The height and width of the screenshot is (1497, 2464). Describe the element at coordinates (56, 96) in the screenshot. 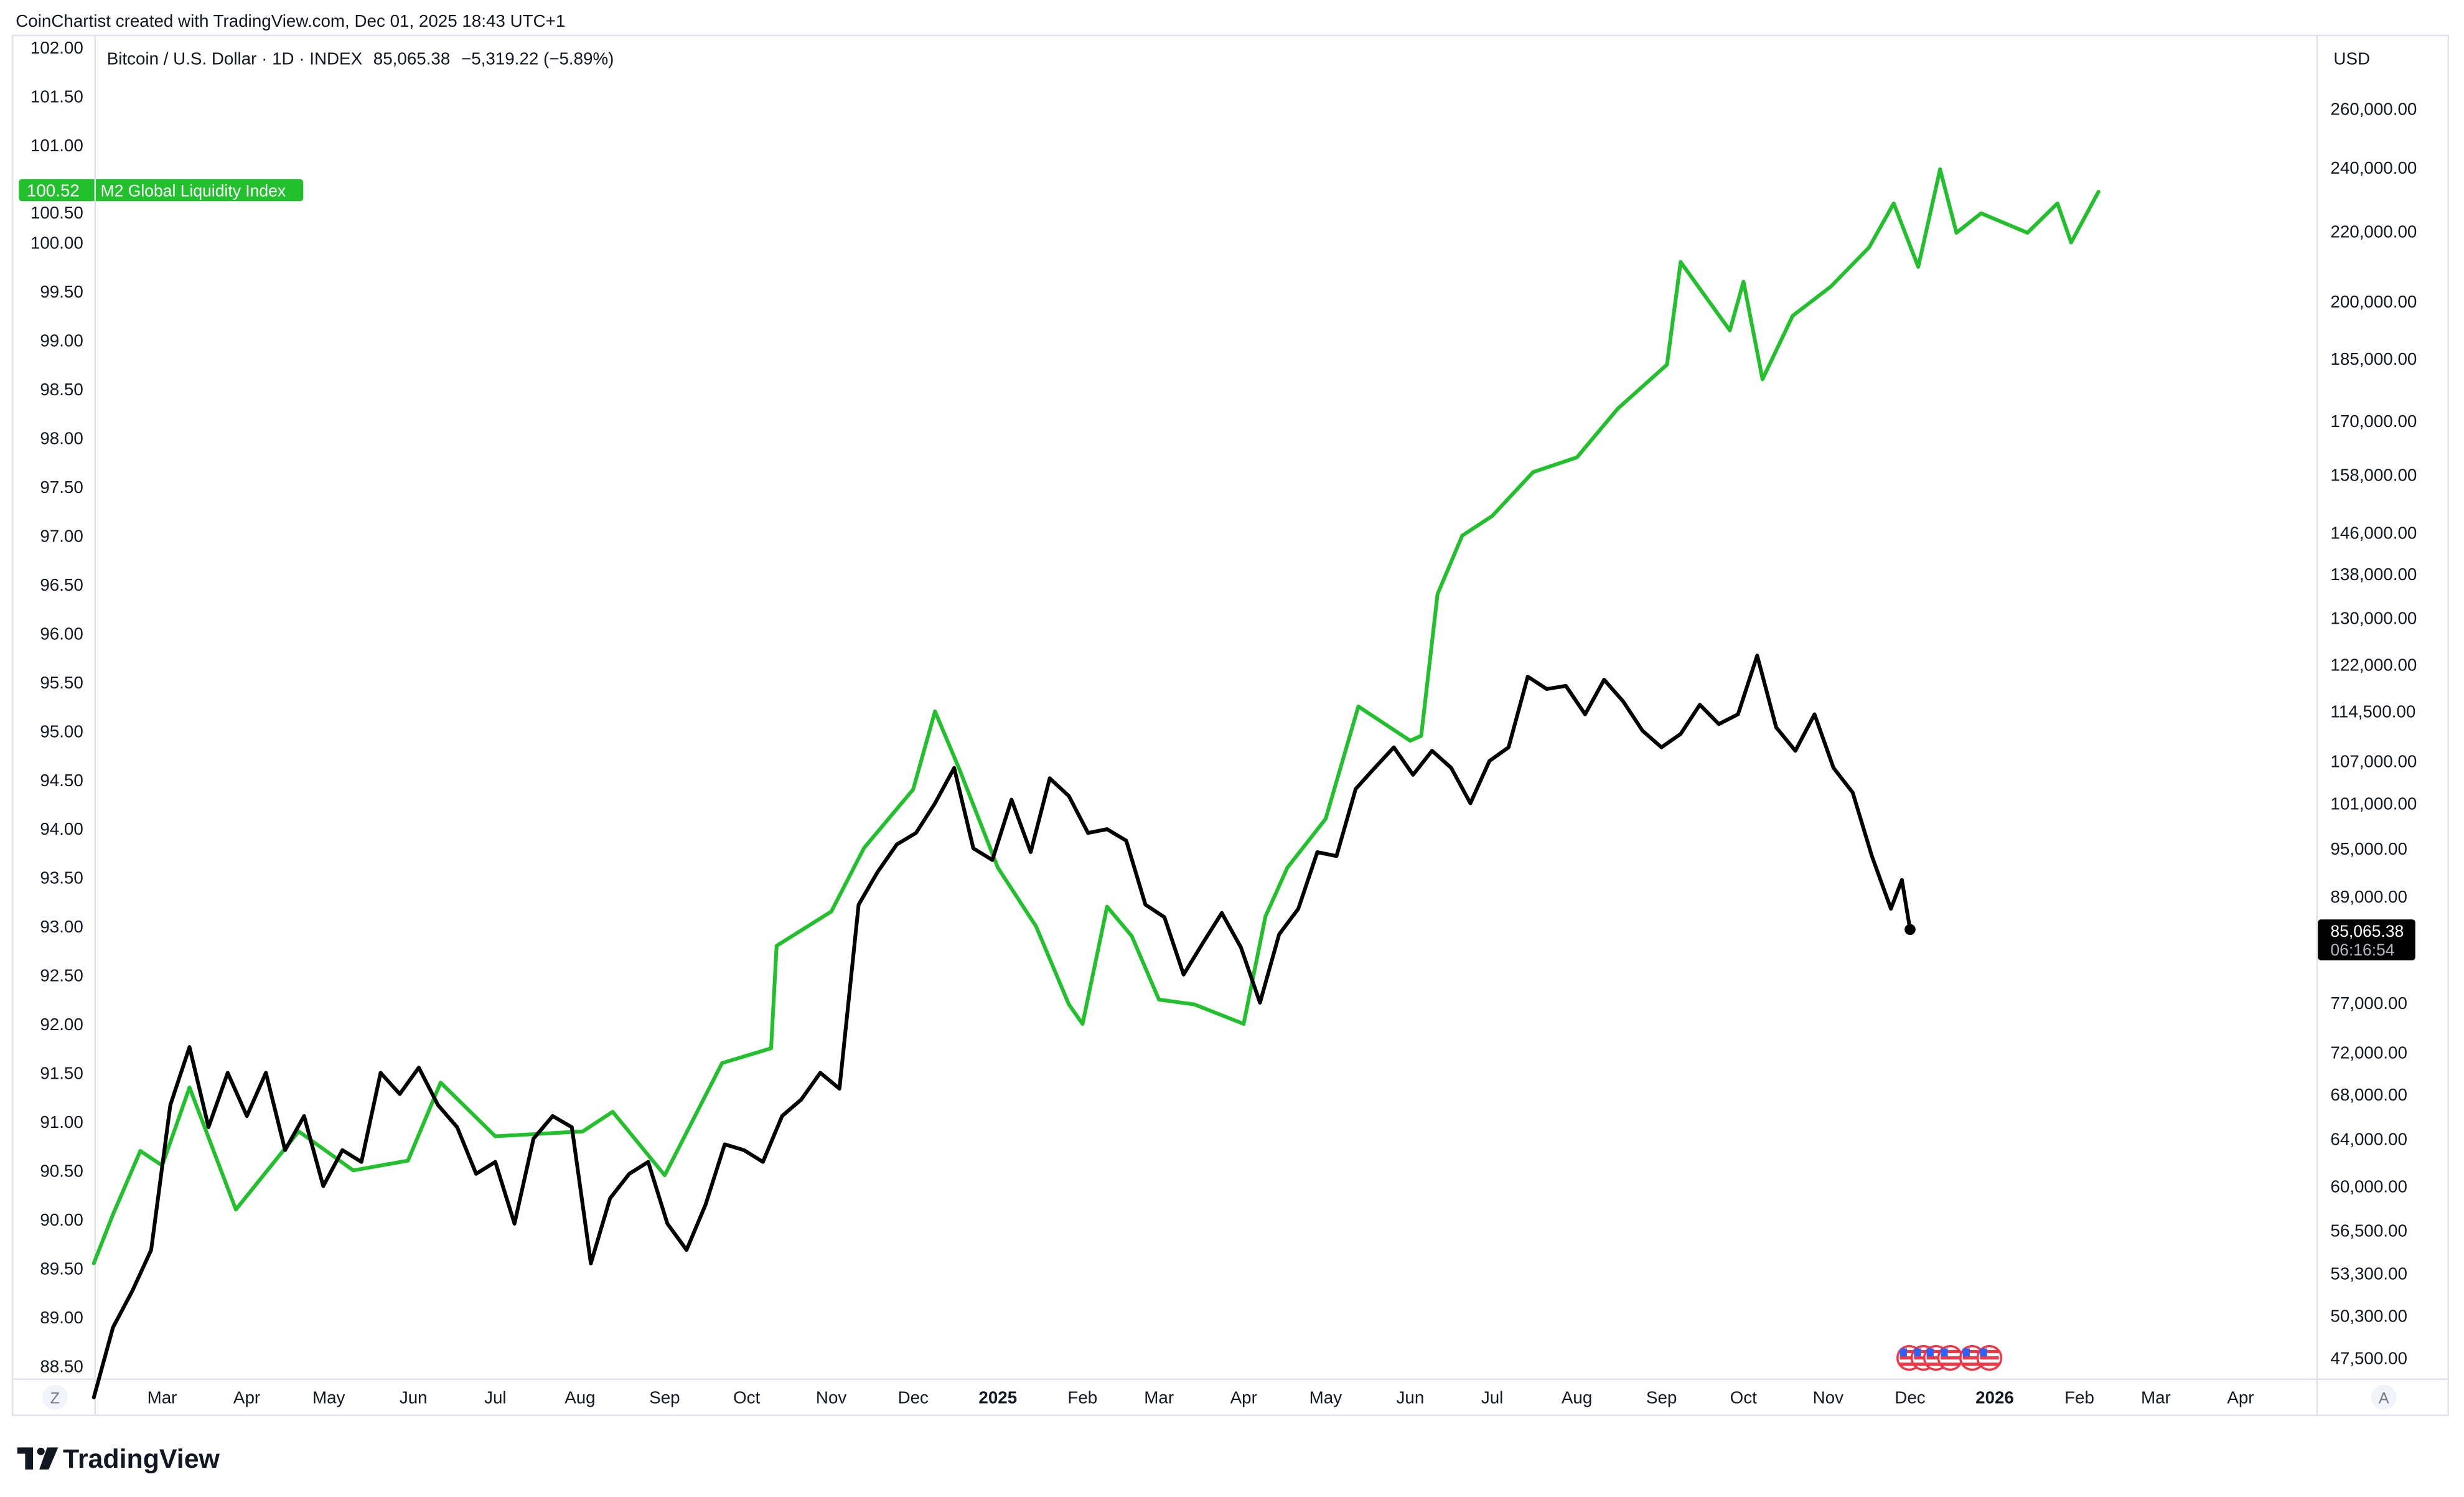

I see `left-axis-tick: 101.50` at that location.